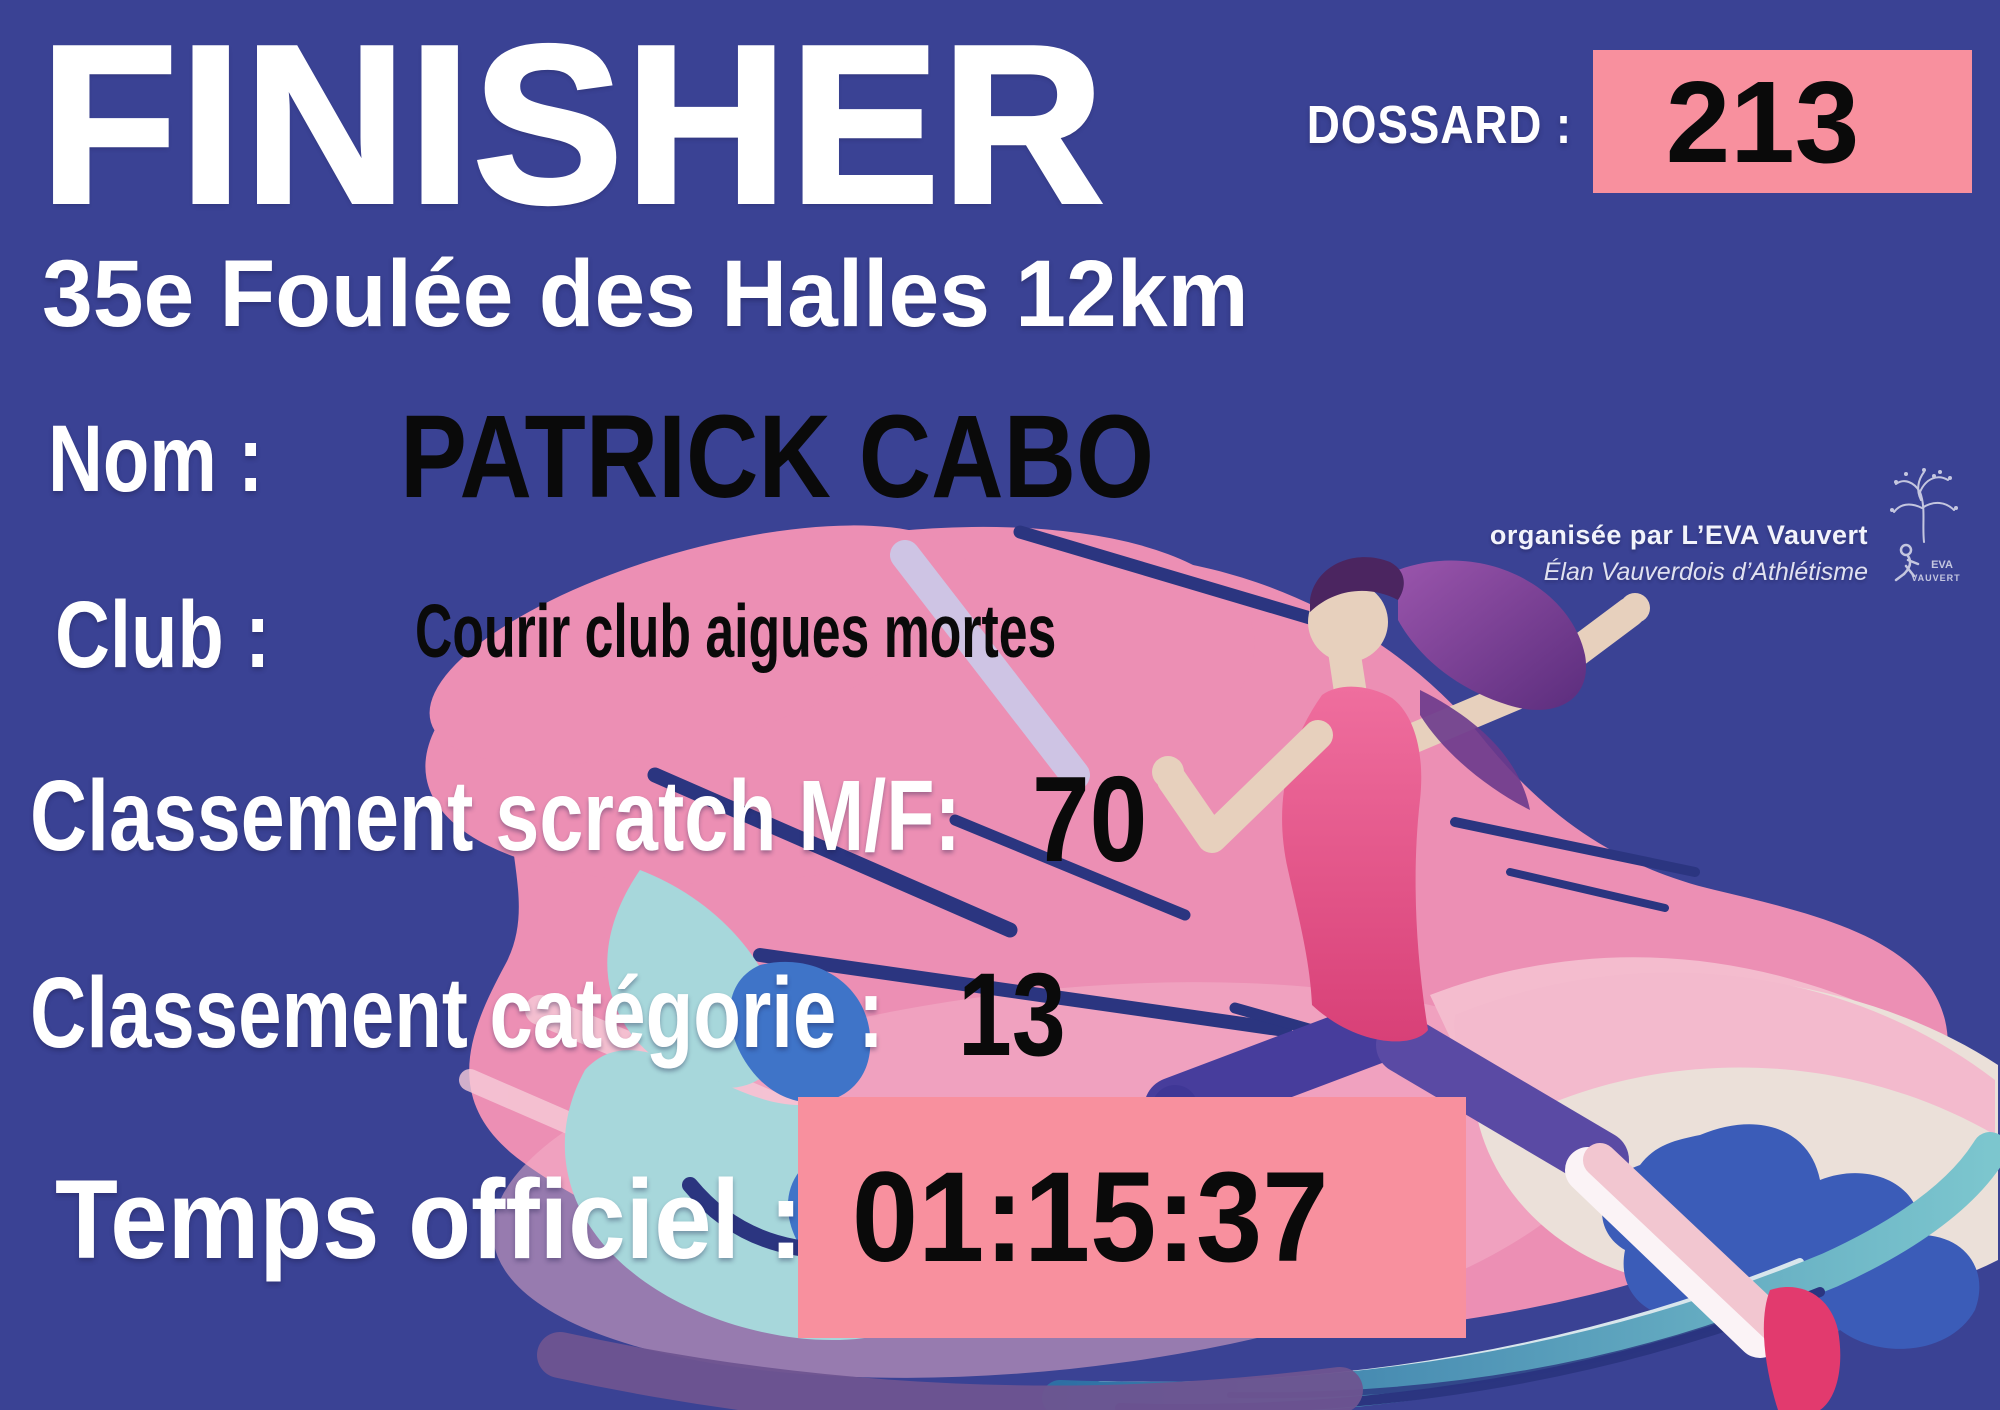  I want to click on organizer-line1: organisée par L’EVA Vauvert, so click(1678, 535).